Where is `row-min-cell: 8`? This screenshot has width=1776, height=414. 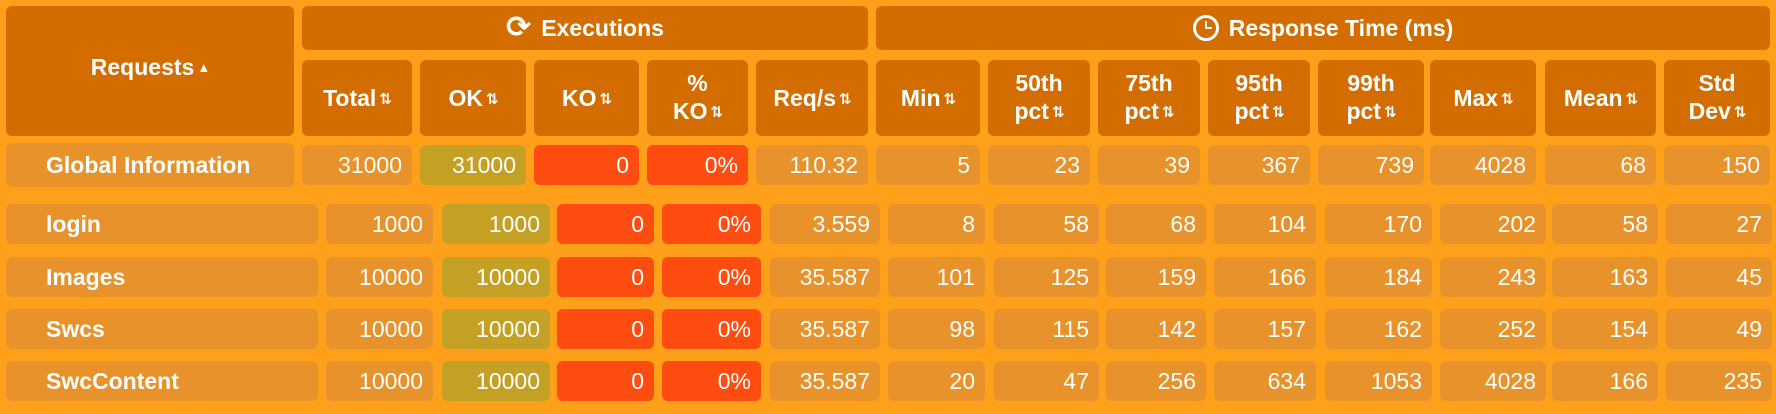 row-min-cell: 8 is located at coordinates (936, 224).